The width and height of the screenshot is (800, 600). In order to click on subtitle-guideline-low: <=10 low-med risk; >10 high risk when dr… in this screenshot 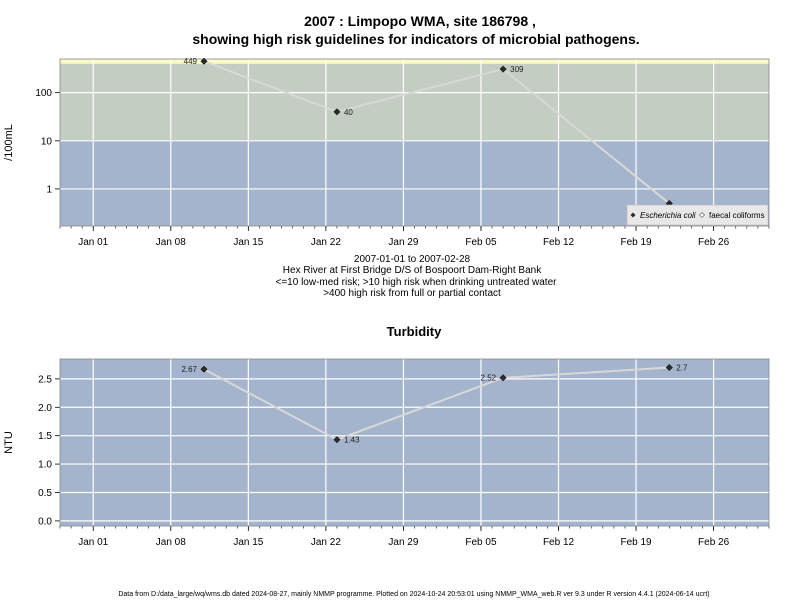, I will do `click(417, 282)`.